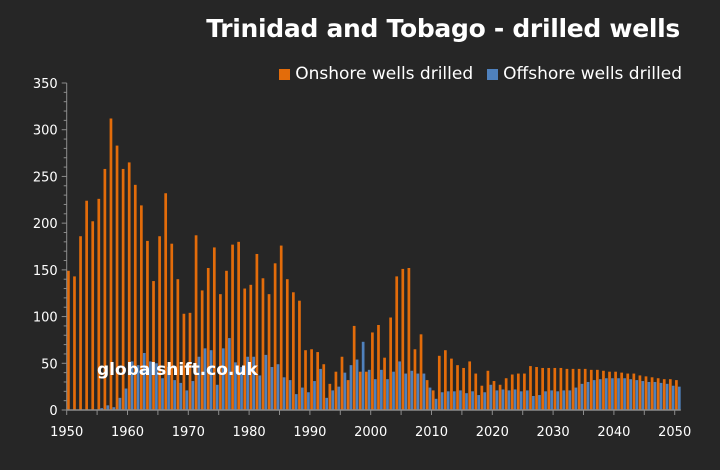 The width and height of the screenshot is (720, 470). What do you see at coordinates (172, 326) in the screenshot?
I see `onshore-bar-1967` at bounding box center [172, 326].